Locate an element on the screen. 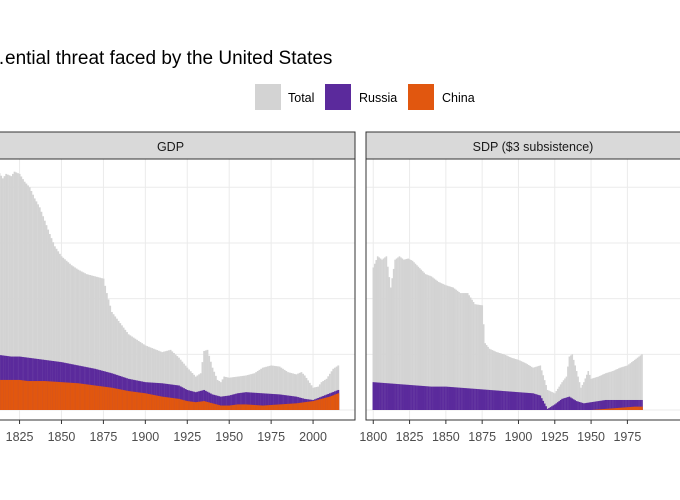 This screenshot has height=500, width=680. bar-total-1928 is located at coordinates (559, 398).